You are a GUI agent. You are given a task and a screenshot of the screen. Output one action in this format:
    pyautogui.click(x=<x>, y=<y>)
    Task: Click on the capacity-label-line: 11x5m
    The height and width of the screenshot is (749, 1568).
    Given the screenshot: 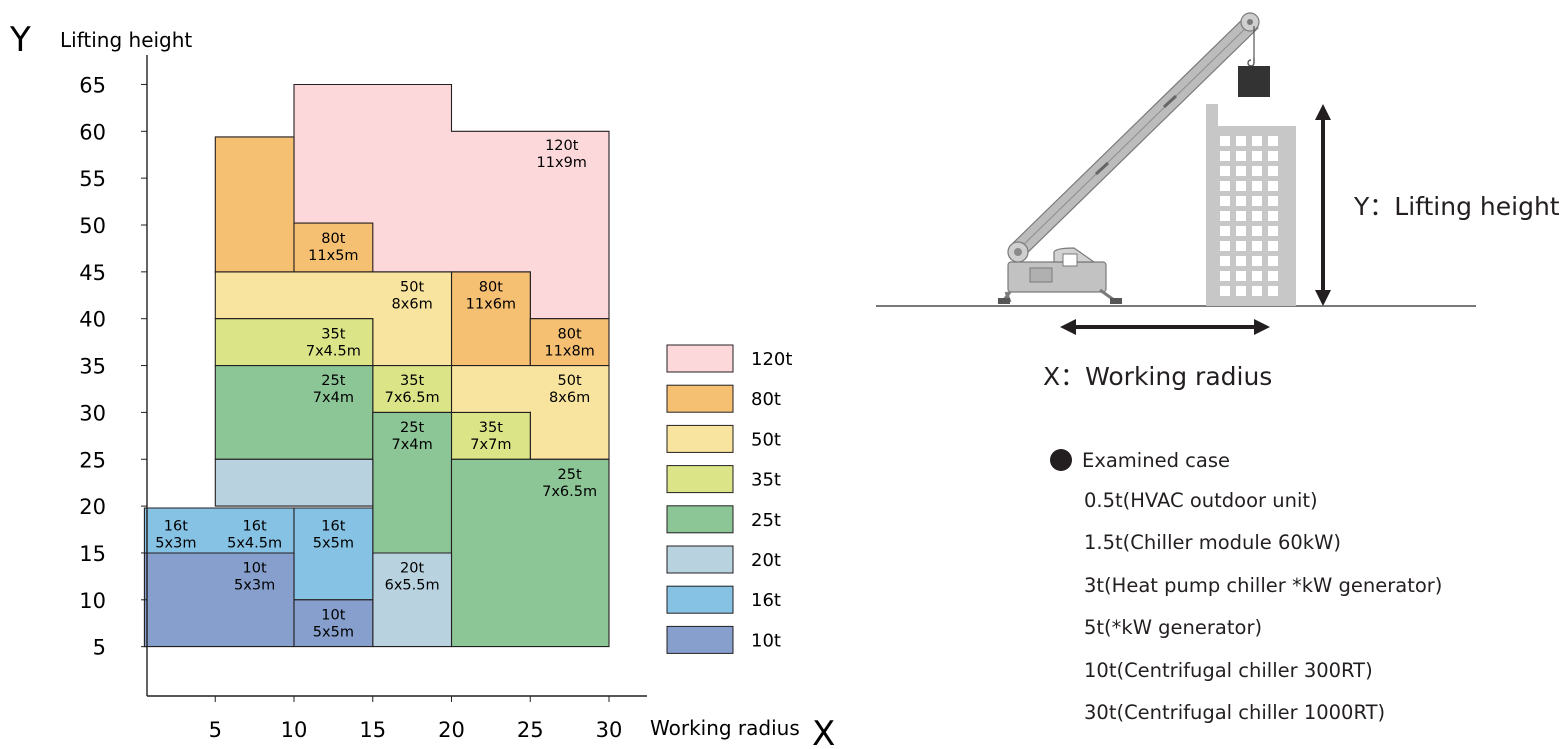 What is the action you would take?
    pyautogui.click(x=333, y=256)
    